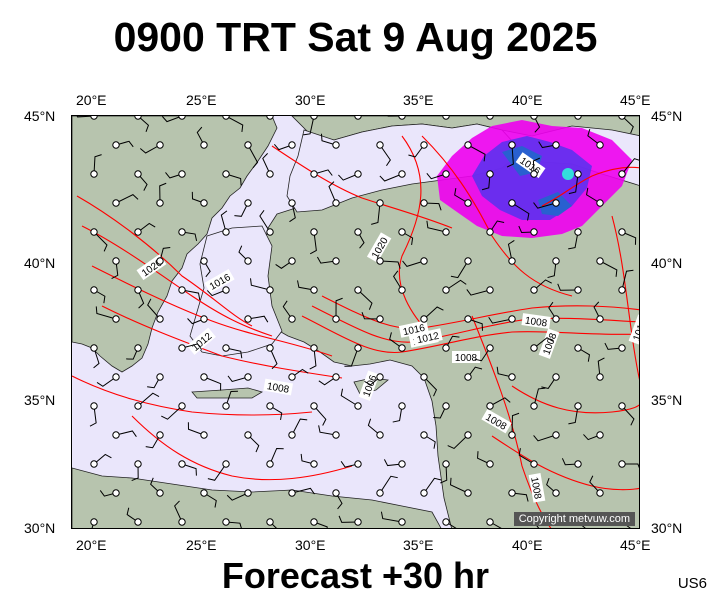 Image resolution: width=711 pixels, height=600 pixels. What do you see at coordinates (201, 545) in the screenshot?
I see `lon-label-25e-bottom: 25°E` at bounding box center [201, 545].